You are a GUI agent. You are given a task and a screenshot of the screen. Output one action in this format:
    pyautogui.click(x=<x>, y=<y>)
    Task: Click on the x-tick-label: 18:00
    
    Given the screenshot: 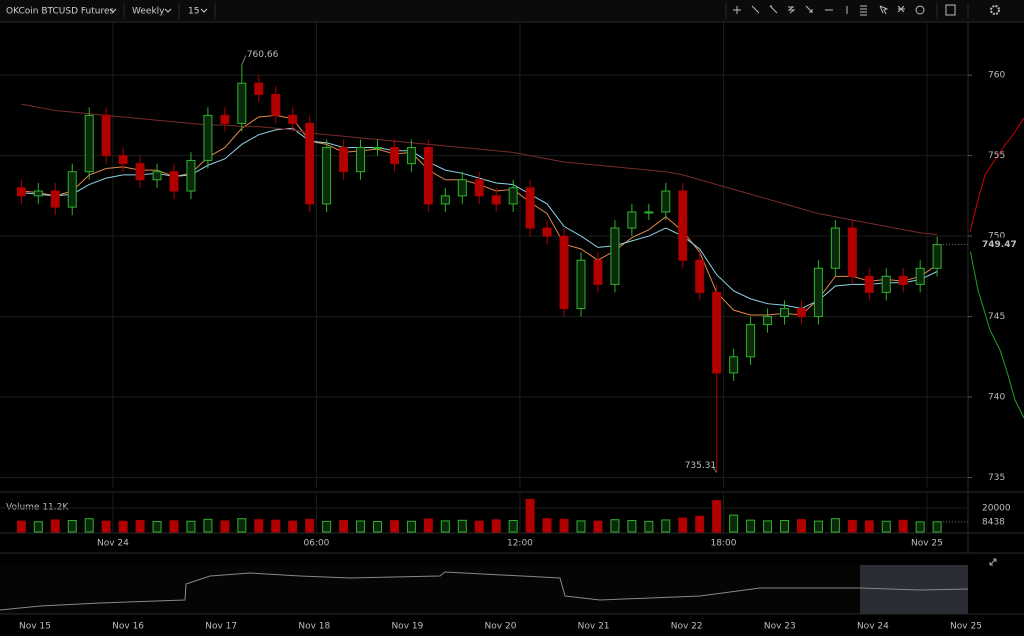 What is the action you would take?
    pyautogui.click(x=723, y=544)
    